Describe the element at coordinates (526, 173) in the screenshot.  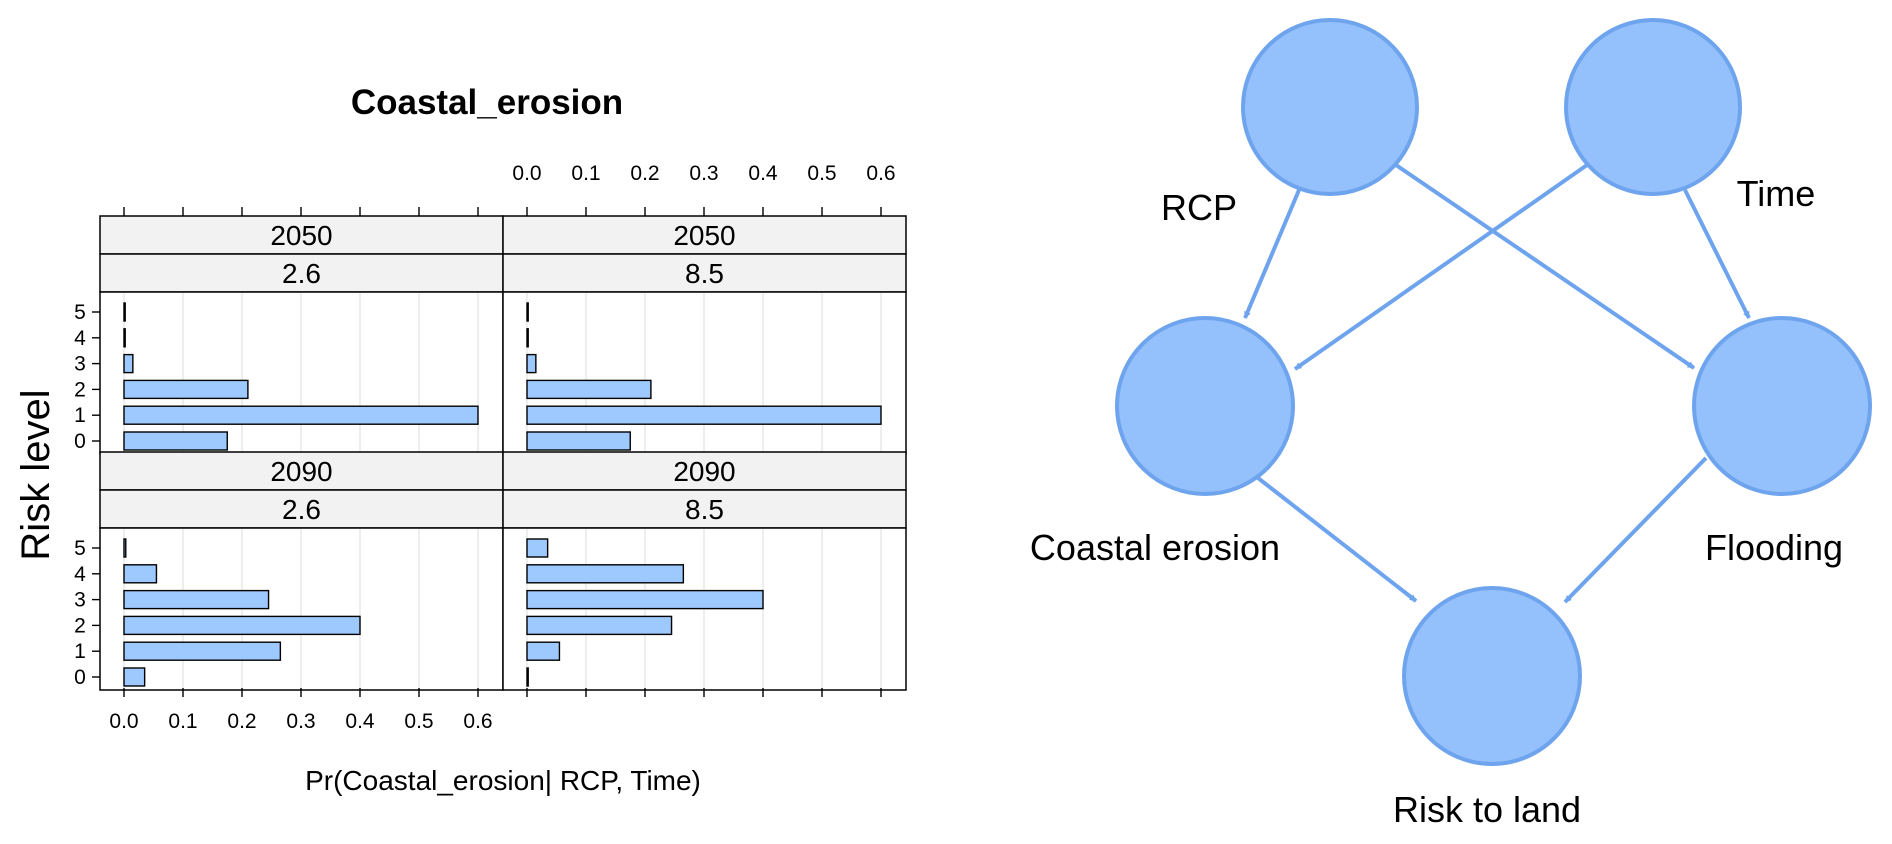
I see `x-tick-label-top: 0.0` at that location.